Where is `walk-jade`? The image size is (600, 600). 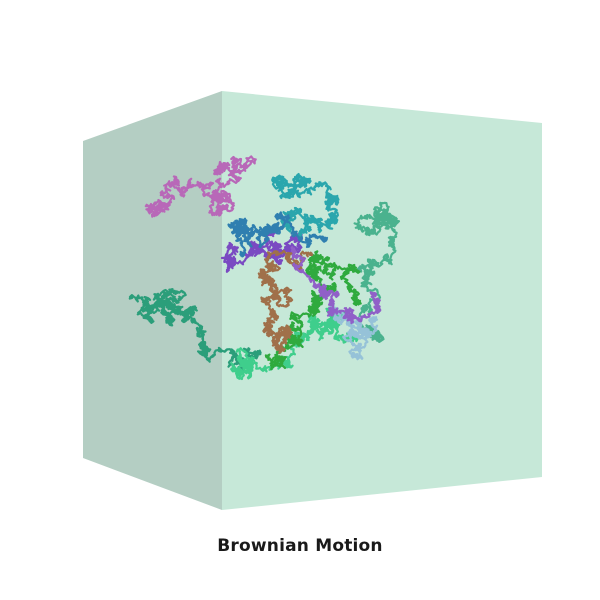 walk-jade is located at coordinates (195, 330).